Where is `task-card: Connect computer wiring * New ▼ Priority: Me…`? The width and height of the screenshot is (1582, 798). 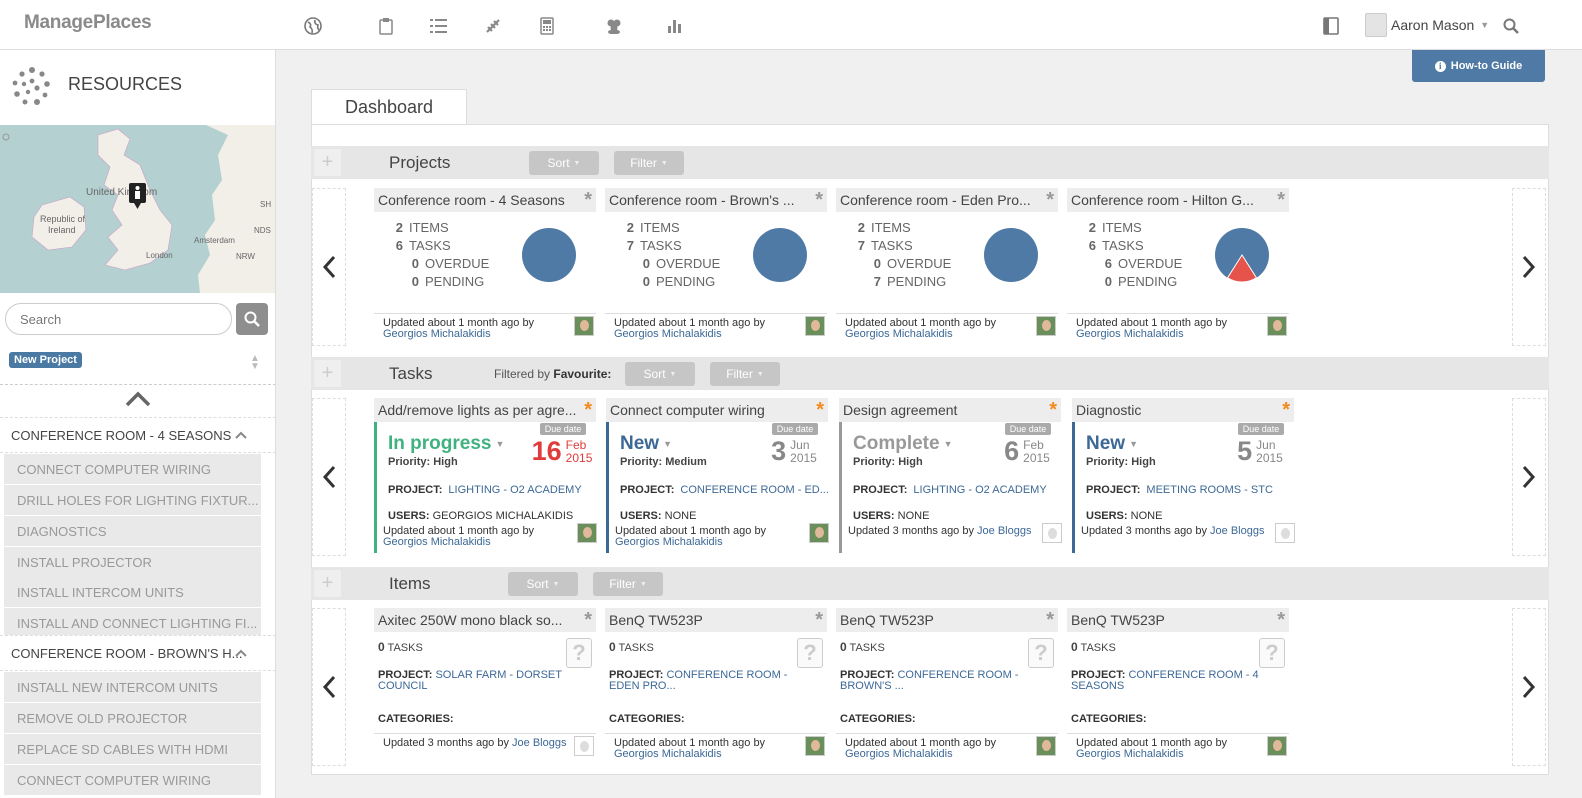
task-card: Connect computer wiring * New ▼ Priority: Me… is located at coordinates (717, 475).